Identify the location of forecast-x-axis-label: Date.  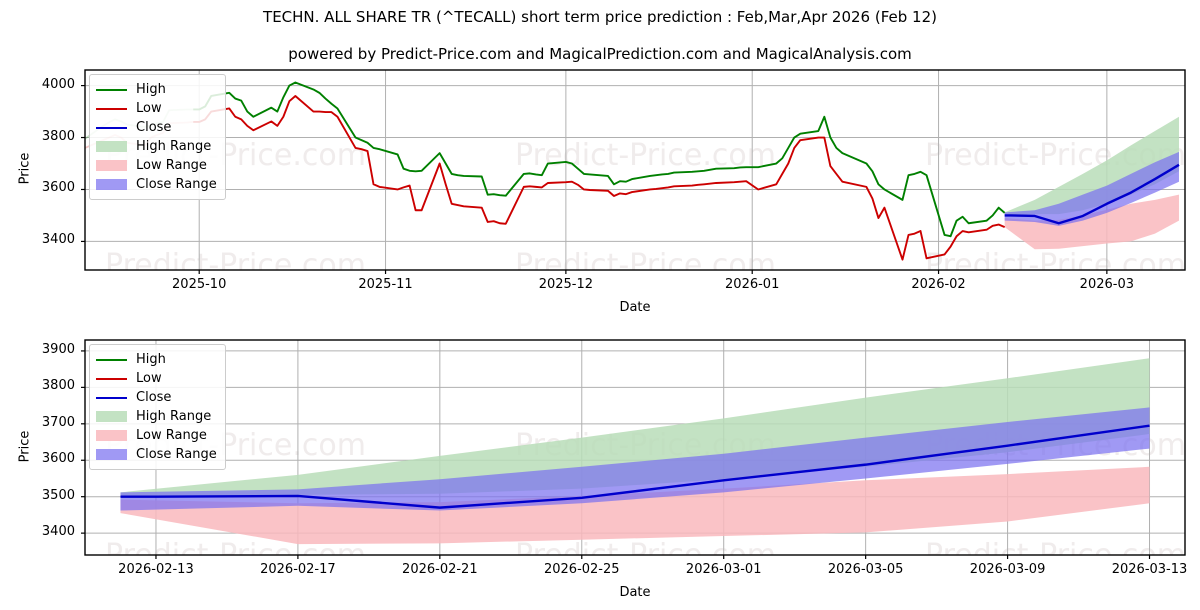
(635, 592).